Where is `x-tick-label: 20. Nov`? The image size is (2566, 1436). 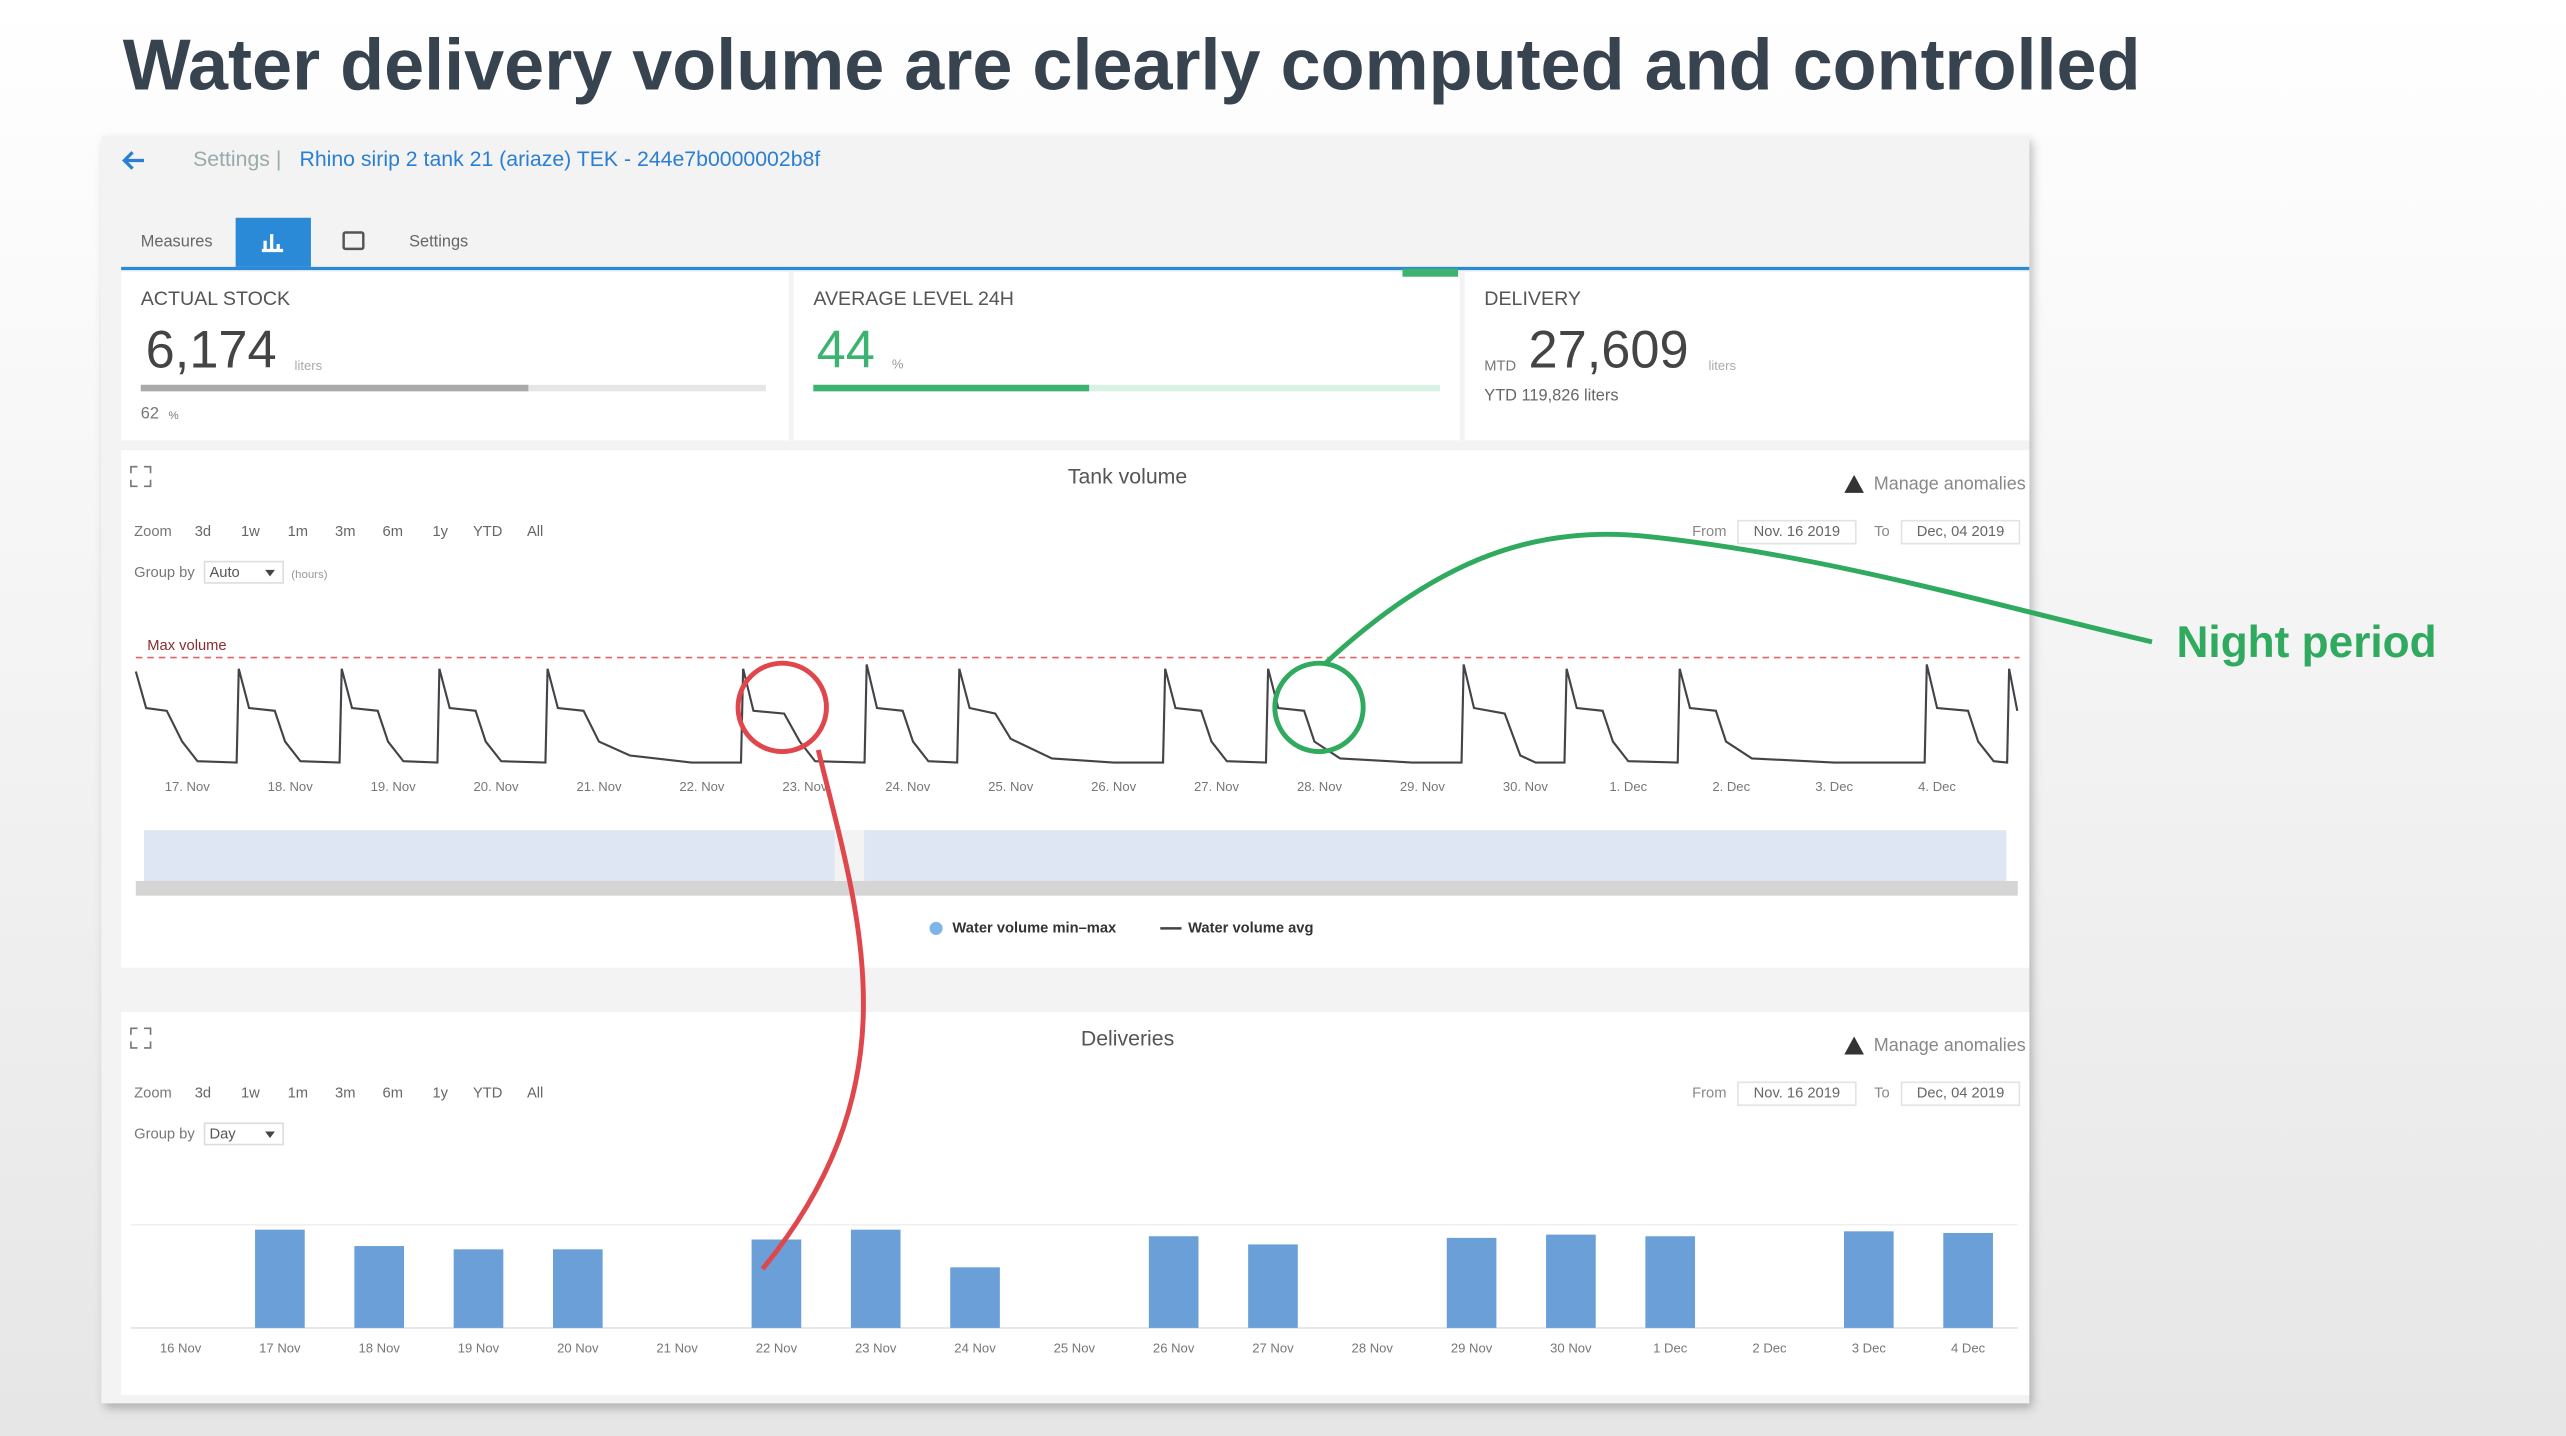 x-tick-label: 20. Nov is located at coordinates (497, 786).